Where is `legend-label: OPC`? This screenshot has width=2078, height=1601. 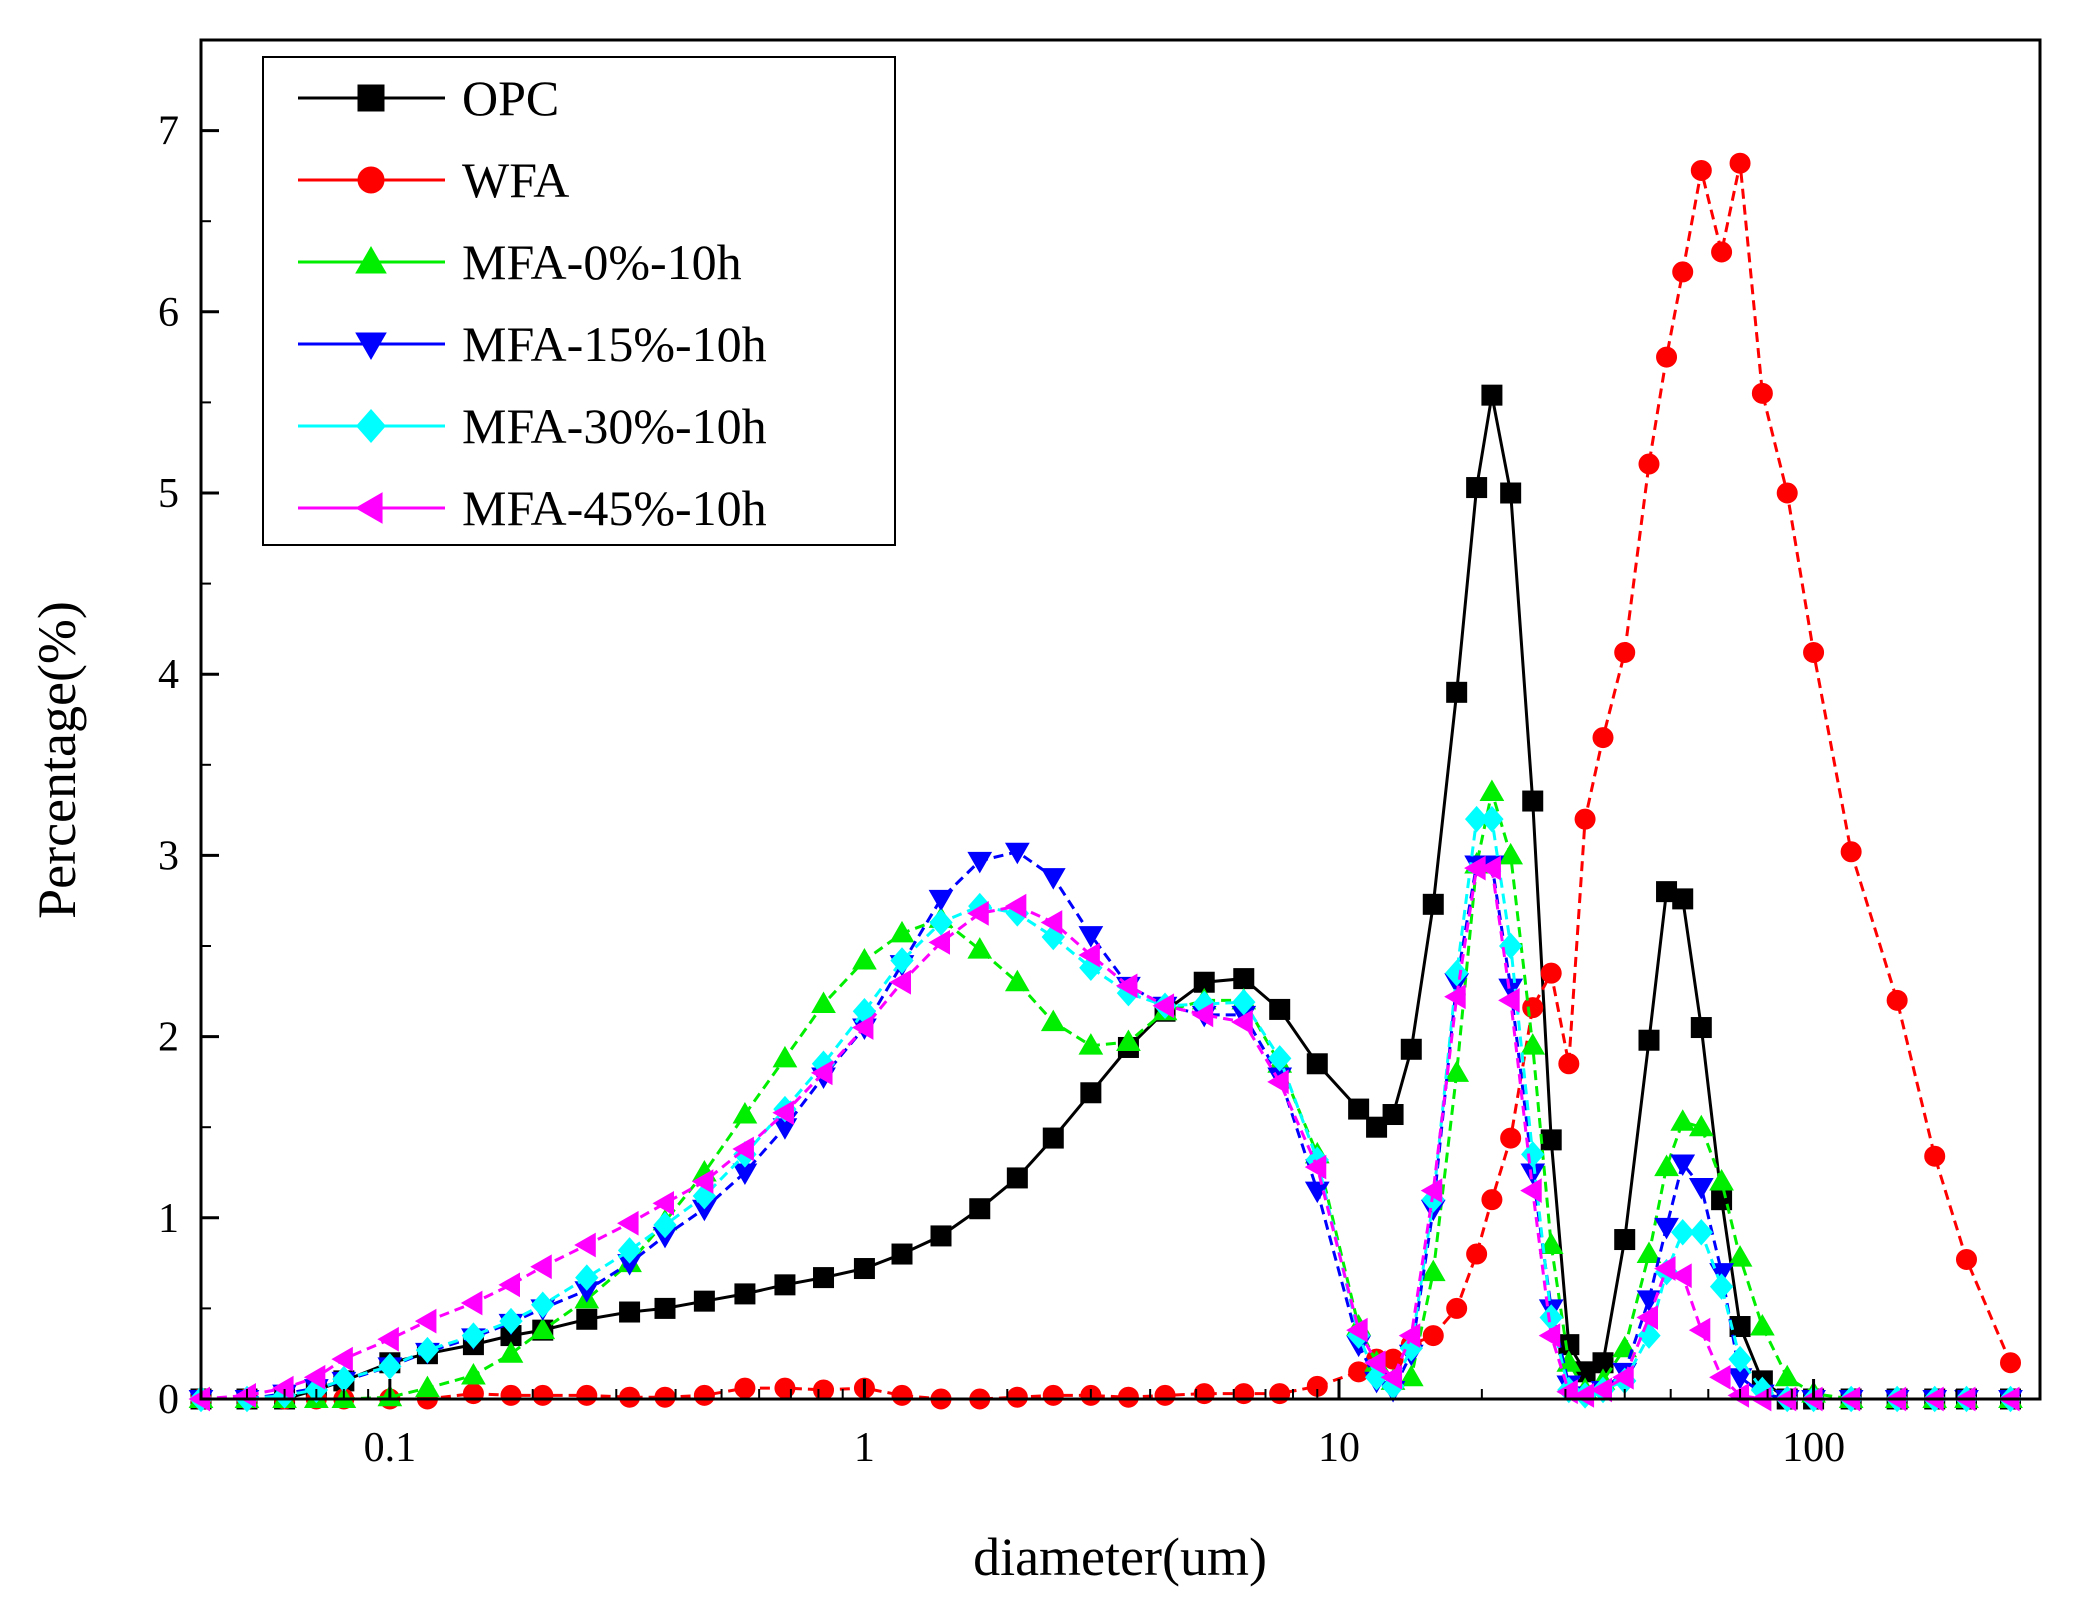
legend-label: OPC is located at coordinates (510, 98).